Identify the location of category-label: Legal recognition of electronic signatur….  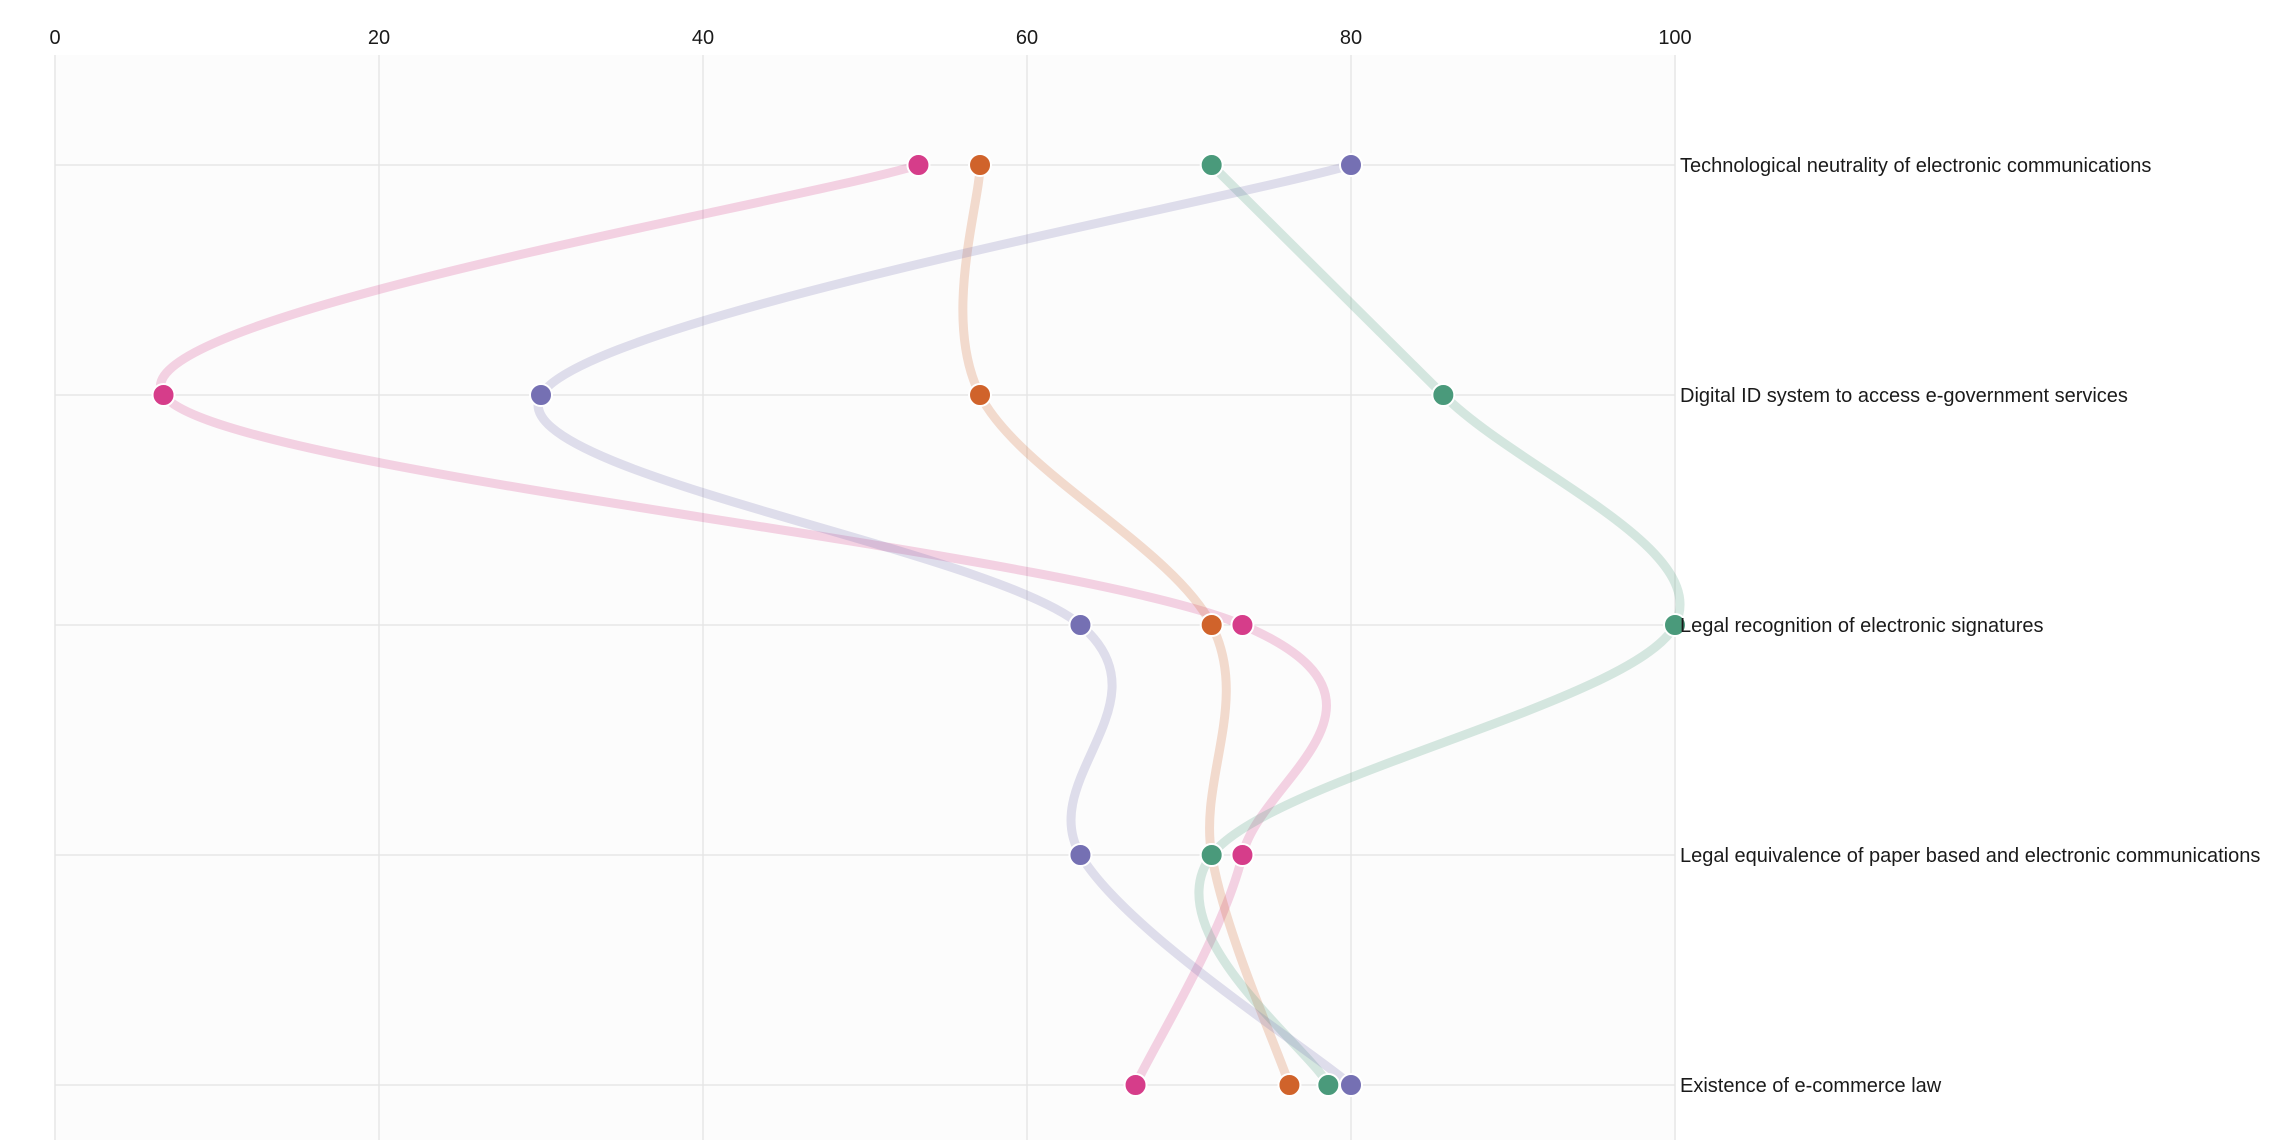
(1862, 626).